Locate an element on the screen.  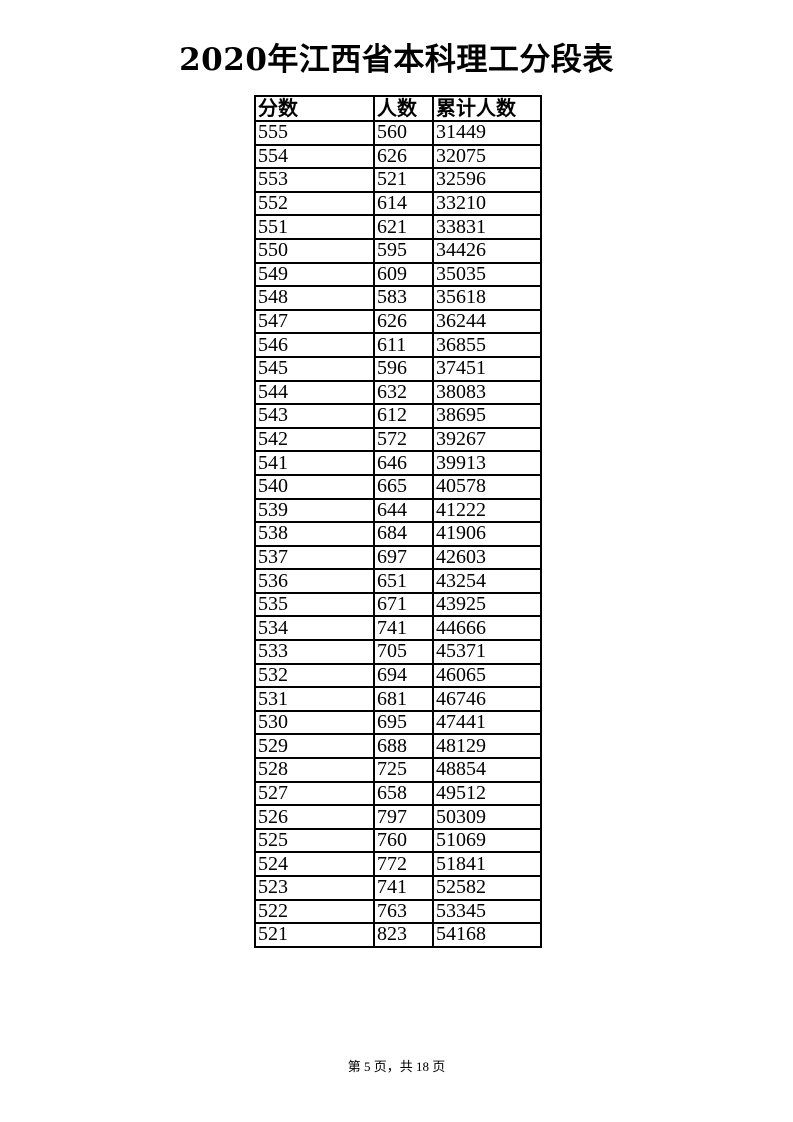
cell-cumulative: 50309 is located at coordinates (487, 817).